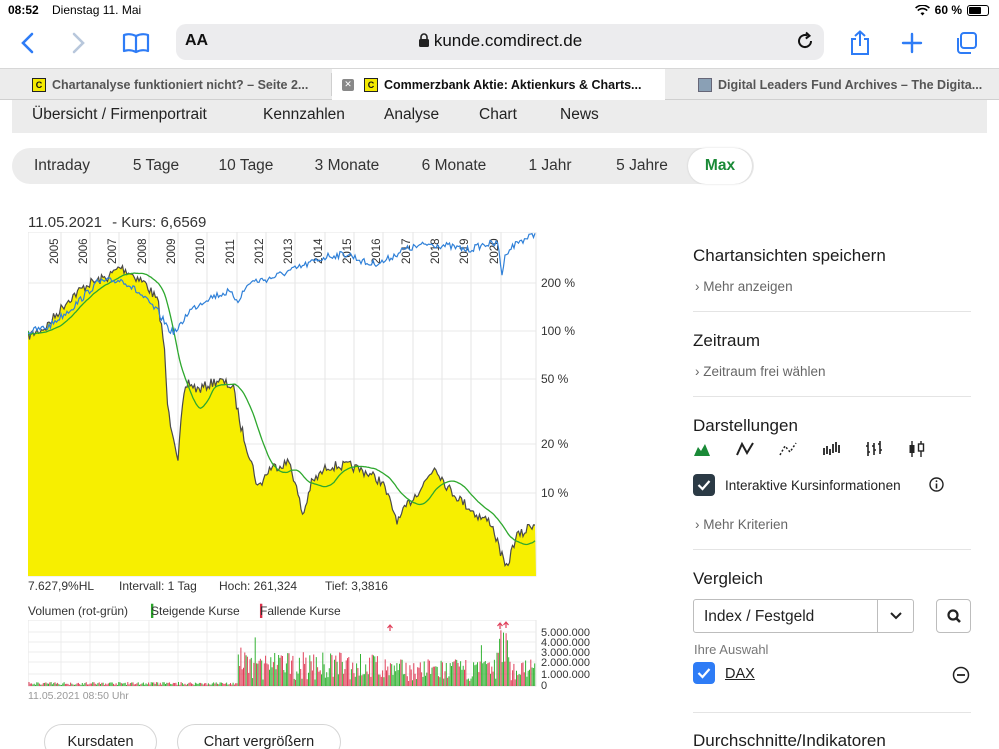 This screenshot has height=749, width=999. What do you see at coordinates (119, 114) in the screenshot?
I see `nav-overview: Übersicht / Firmenportrait` at bounding box center [119, 114].